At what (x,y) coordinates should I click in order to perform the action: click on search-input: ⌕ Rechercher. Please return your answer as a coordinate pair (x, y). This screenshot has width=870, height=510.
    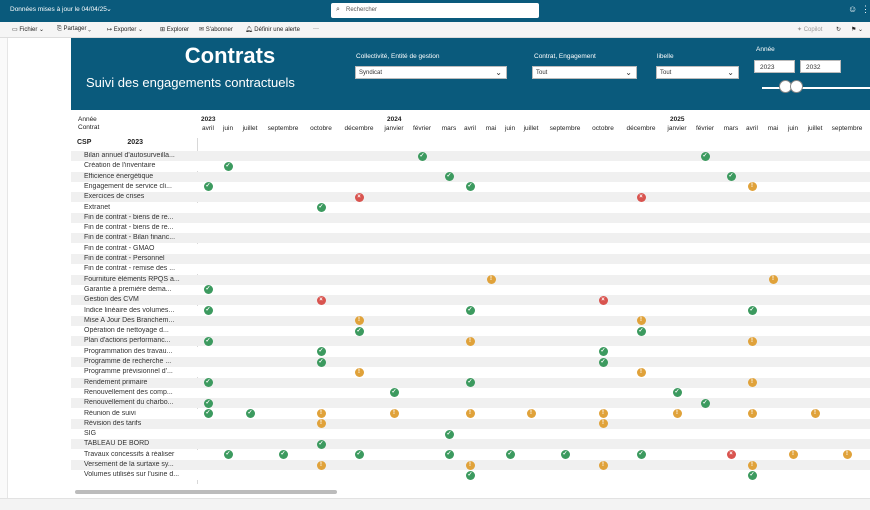
    Looking at the image, I should click on (435, 10).